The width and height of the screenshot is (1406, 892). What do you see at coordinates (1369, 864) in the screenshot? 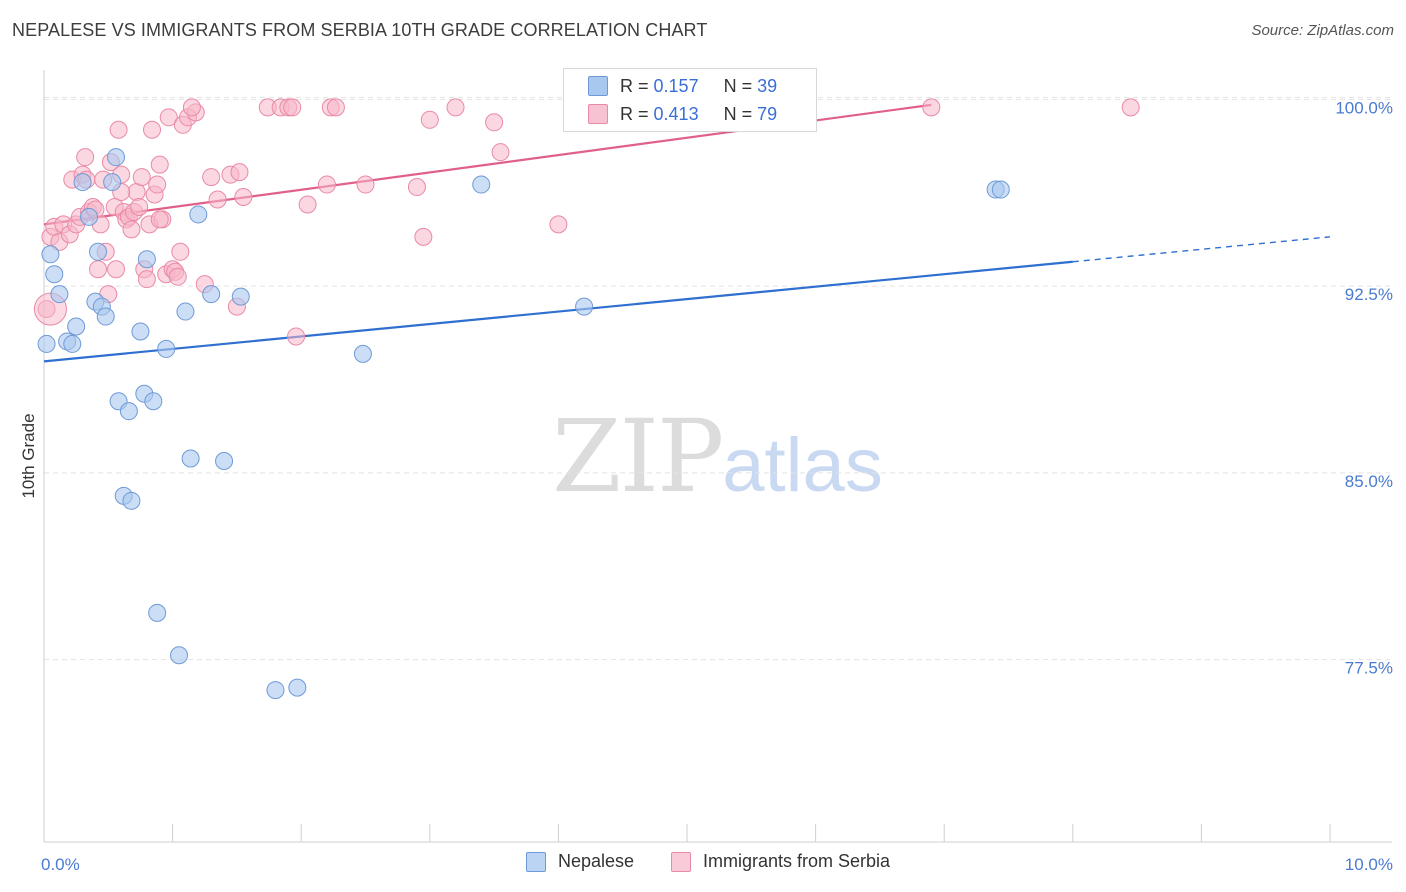
I see `x-tick-label: 10.0%` at bounding box center [1369, 864].